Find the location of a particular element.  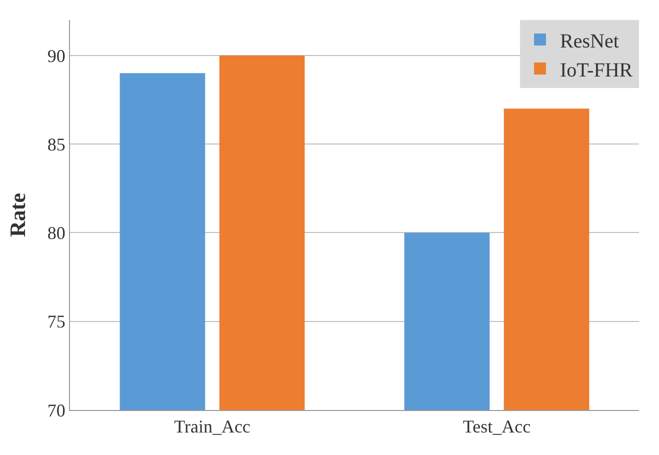

y-tick-label: 70 is located at coordinates (56, 410).